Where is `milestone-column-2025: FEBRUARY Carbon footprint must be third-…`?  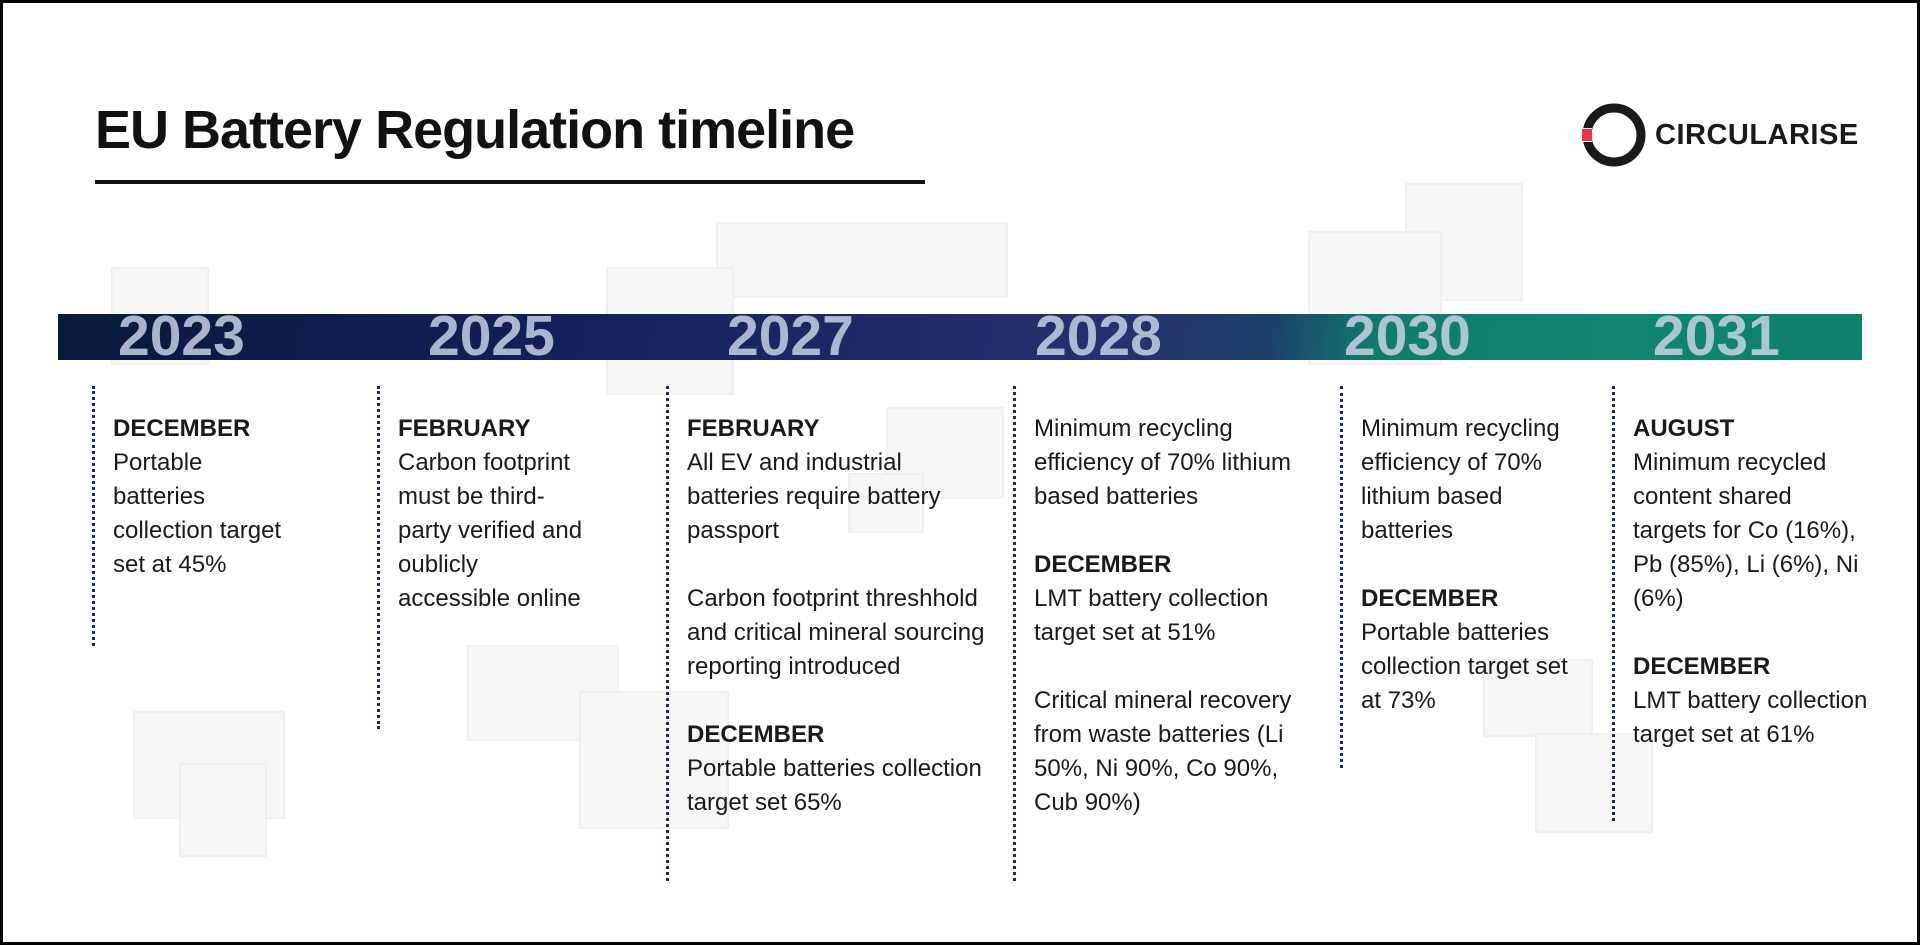
milestone-column-2025: FEBRUARY Carbon footprint must be third-… is located at coordinates (490, 514).